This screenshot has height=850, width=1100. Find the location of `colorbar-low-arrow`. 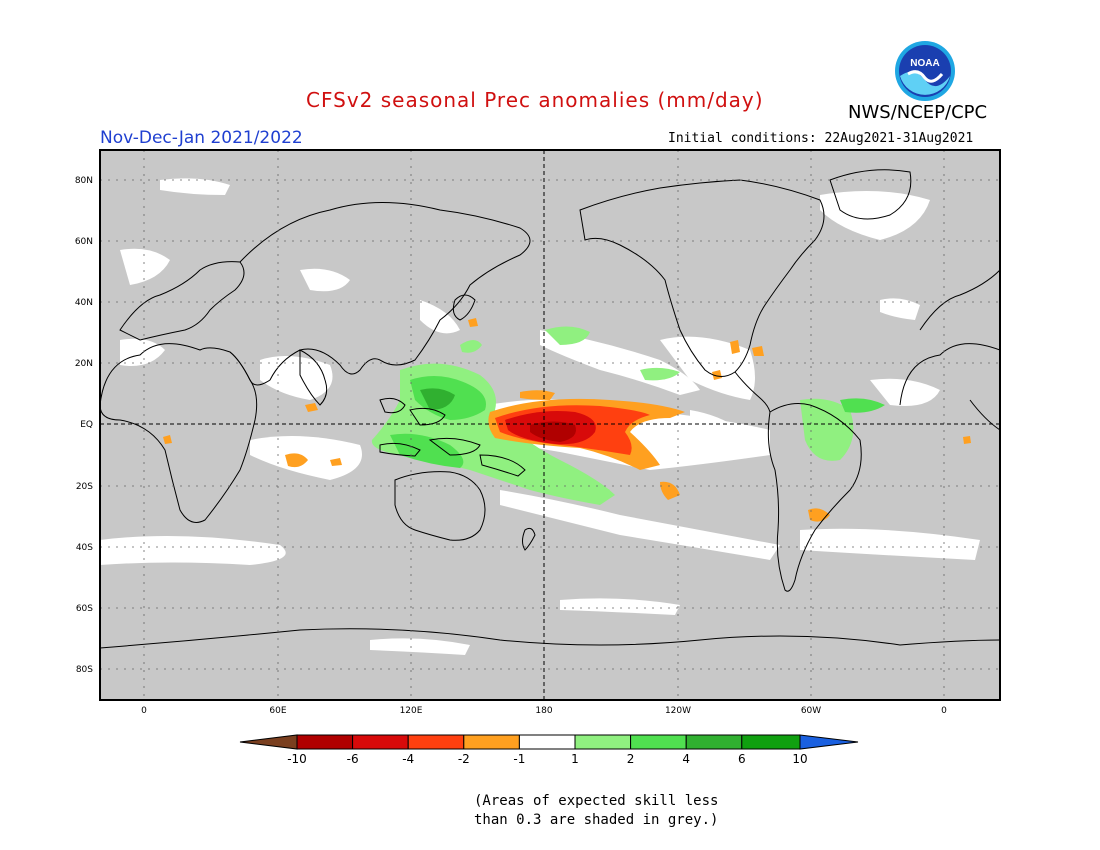

colorbar-low-arrow is located at coordinates (268, 742).